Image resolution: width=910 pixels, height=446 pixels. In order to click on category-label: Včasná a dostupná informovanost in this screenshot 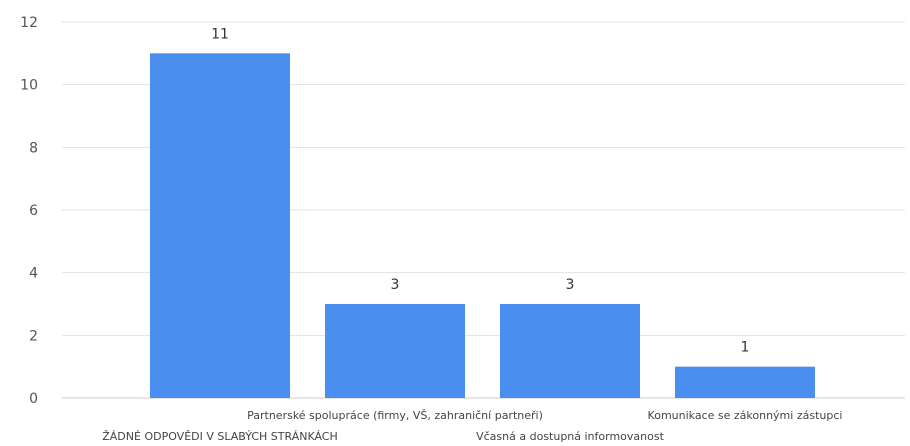, I will do `click(570, 436)`.